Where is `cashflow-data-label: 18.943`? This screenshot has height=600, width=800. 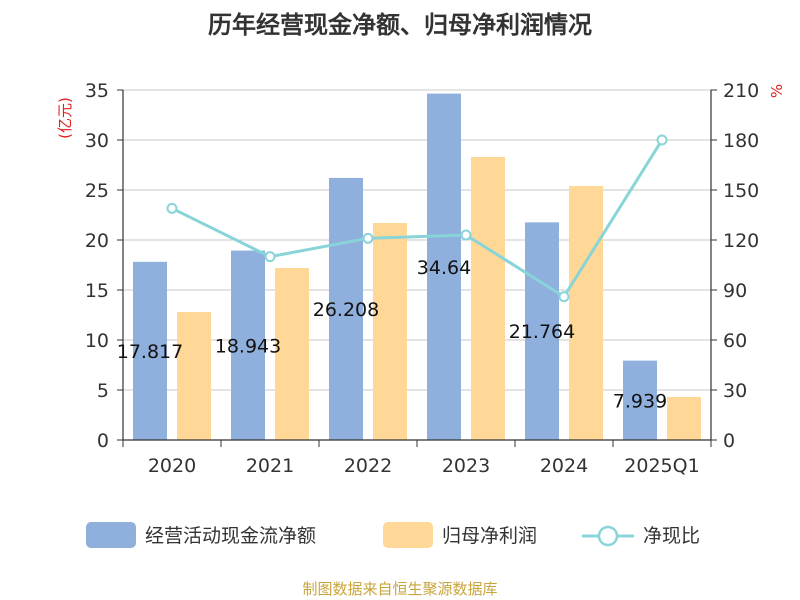
cashflow-data-label: 18.943 is located at coordinates (248, 346).